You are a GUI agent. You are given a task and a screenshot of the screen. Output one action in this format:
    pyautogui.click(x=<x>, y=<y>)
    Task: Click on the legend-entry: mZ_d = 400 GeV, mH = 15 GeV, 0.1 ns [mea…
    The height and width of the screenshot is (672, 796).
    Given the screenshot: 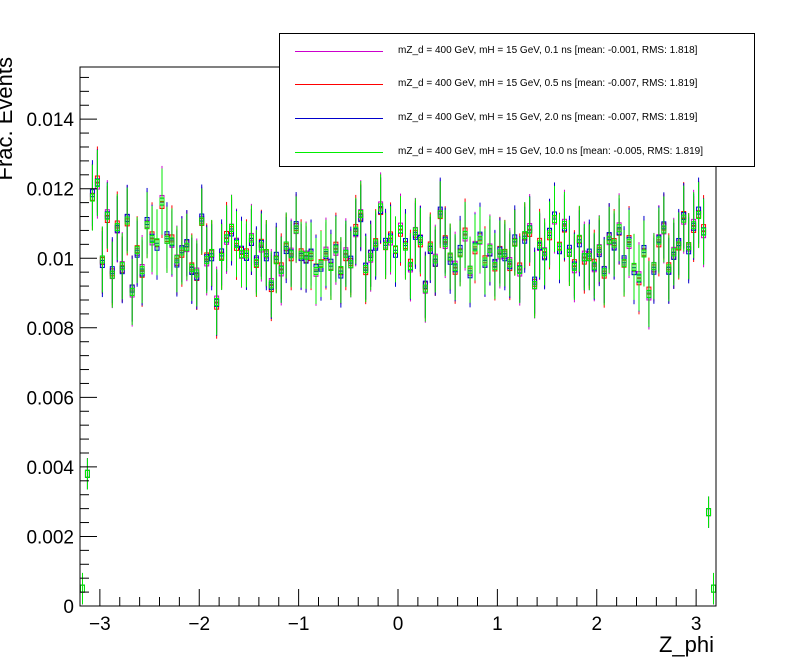 What is the action you would take?
    pyautogui.click(x=517, y=52)
    